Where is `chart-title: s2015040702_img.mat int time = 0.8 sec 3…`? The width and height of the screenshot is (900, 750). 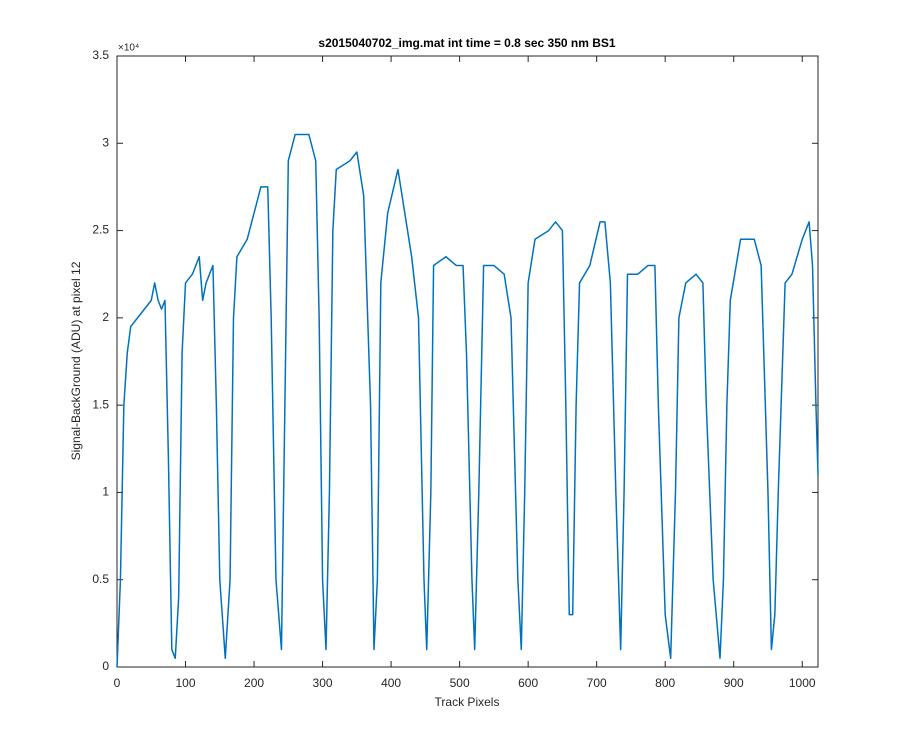
chart-title: s2015040702_img.mat int time = 0.8 sec 3… is located at coordinates (467, 43).